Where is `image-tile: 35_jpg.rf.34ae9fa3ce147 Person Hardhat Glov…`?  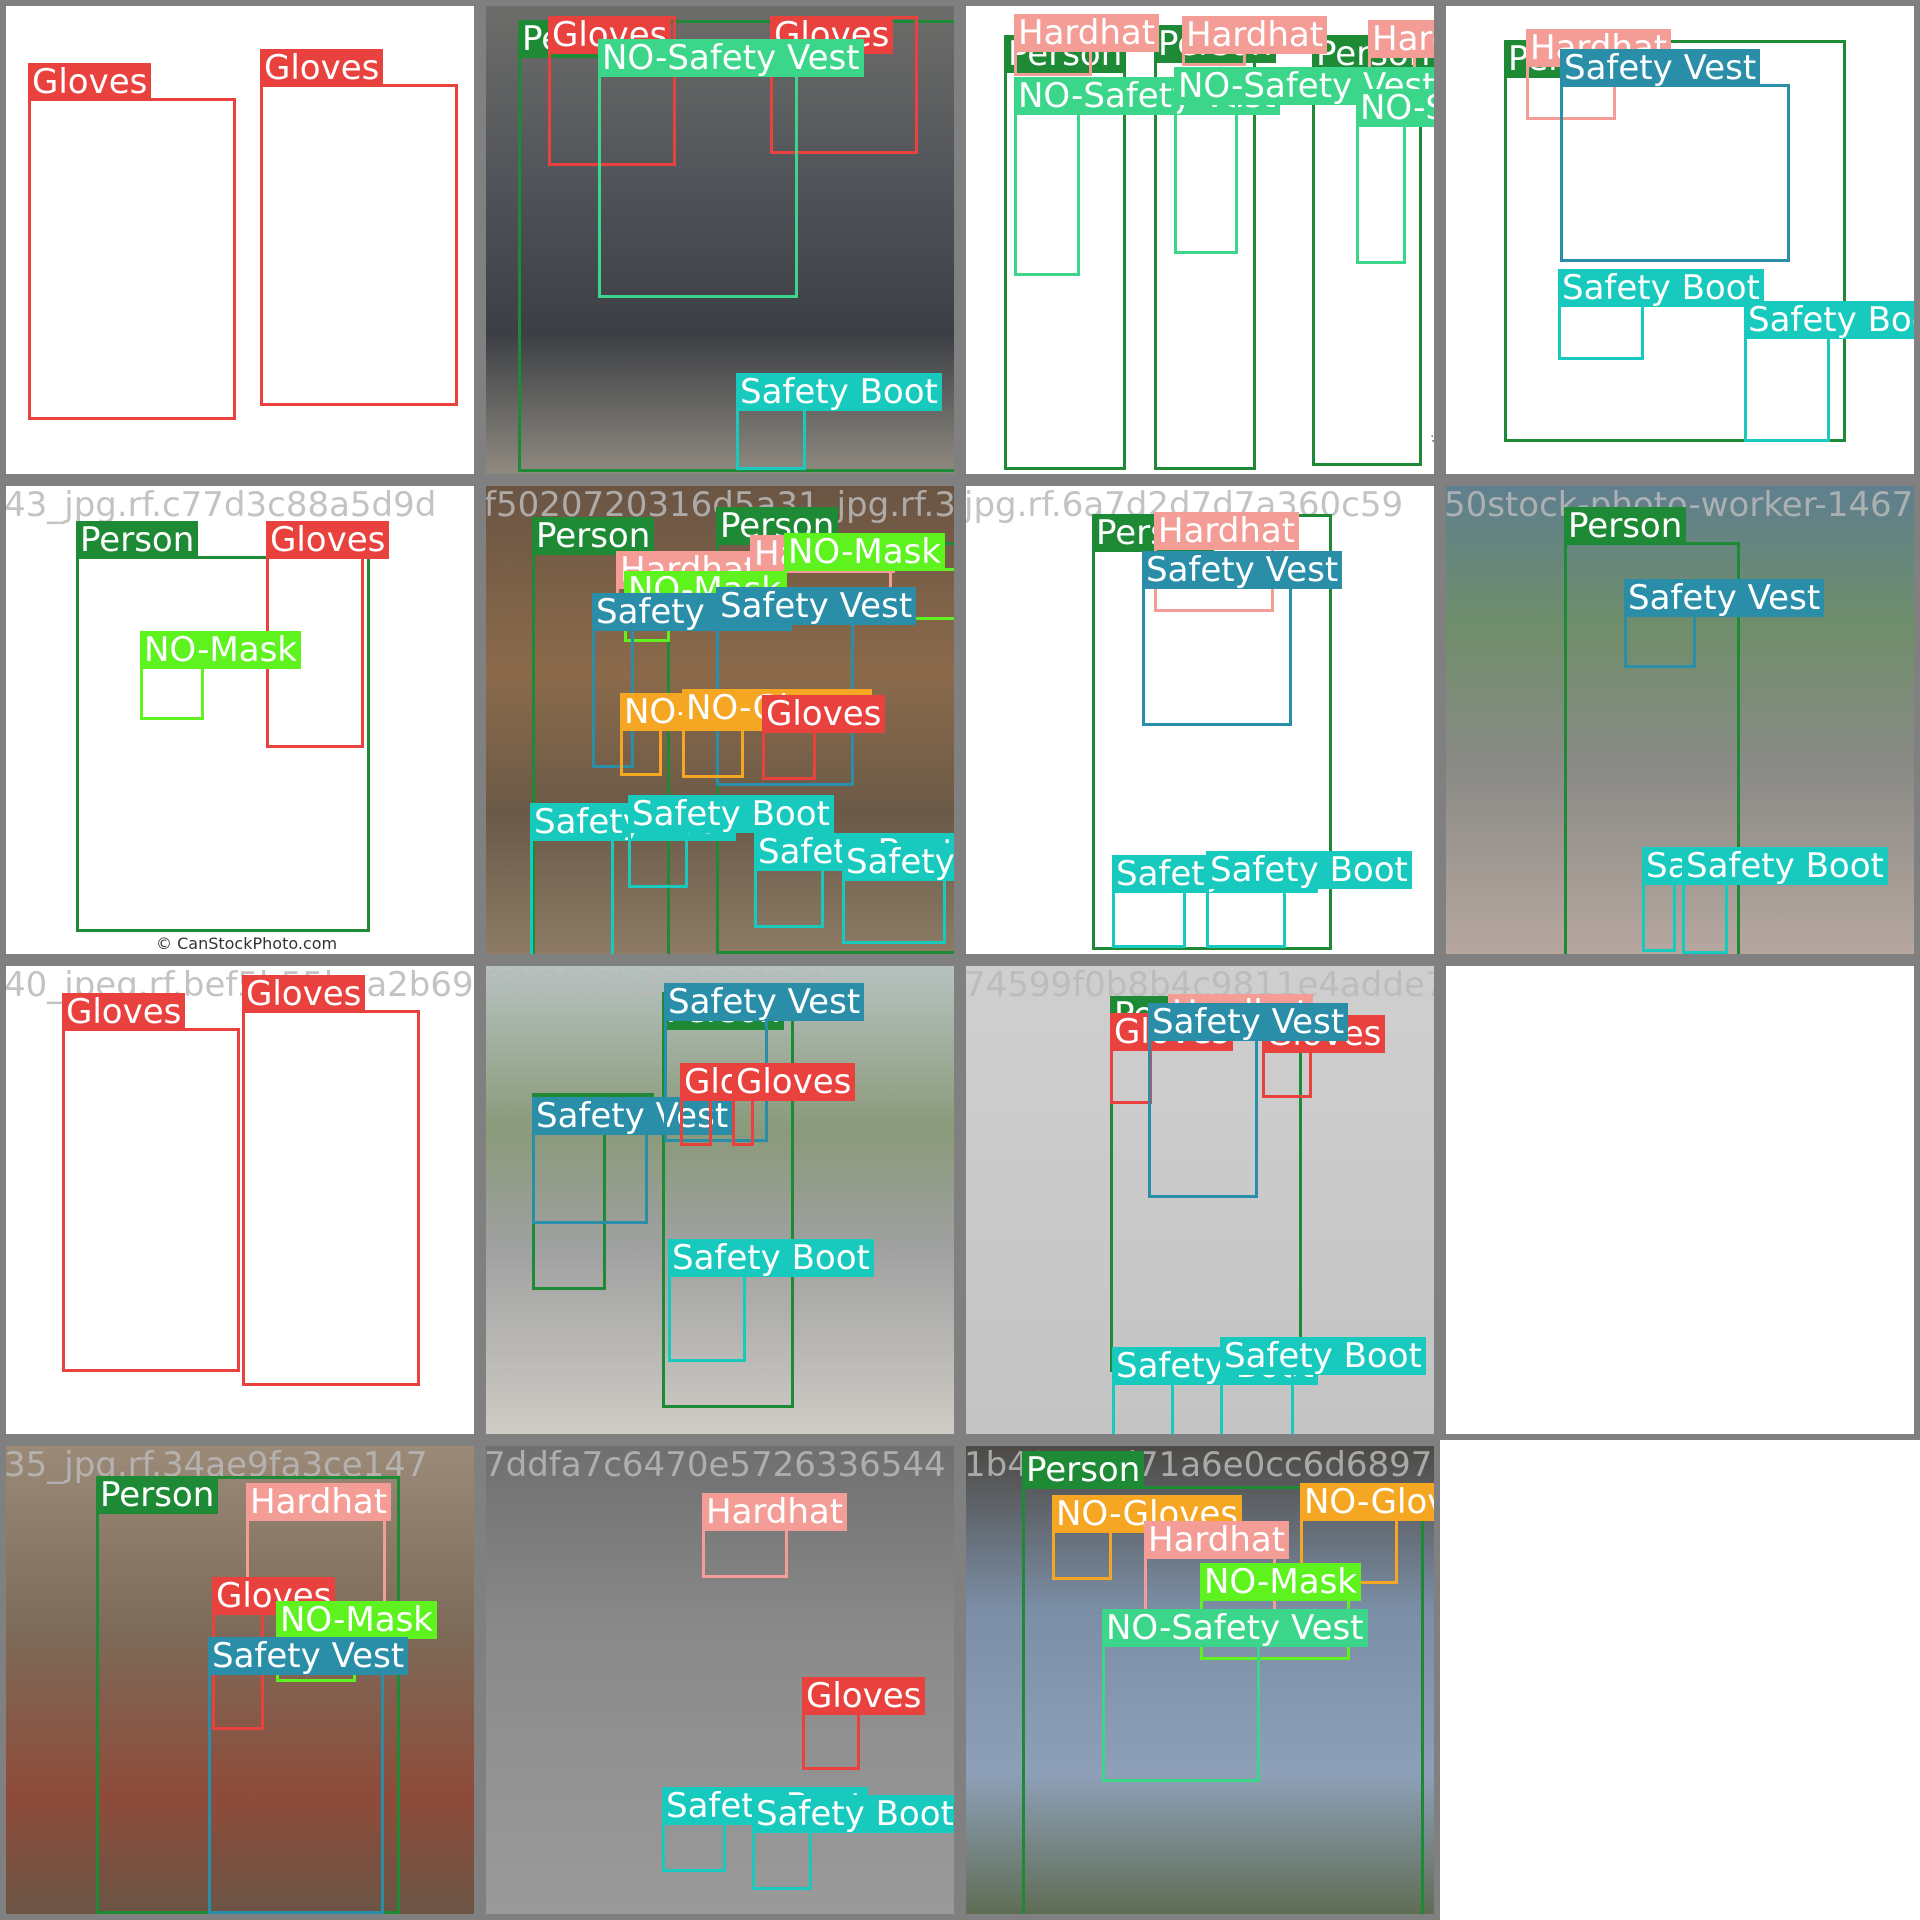 image-tile: 35_jpg.rf.34ae9fa3ce147 Person Hardhat Glov… is located at coordinates (240, 1680).